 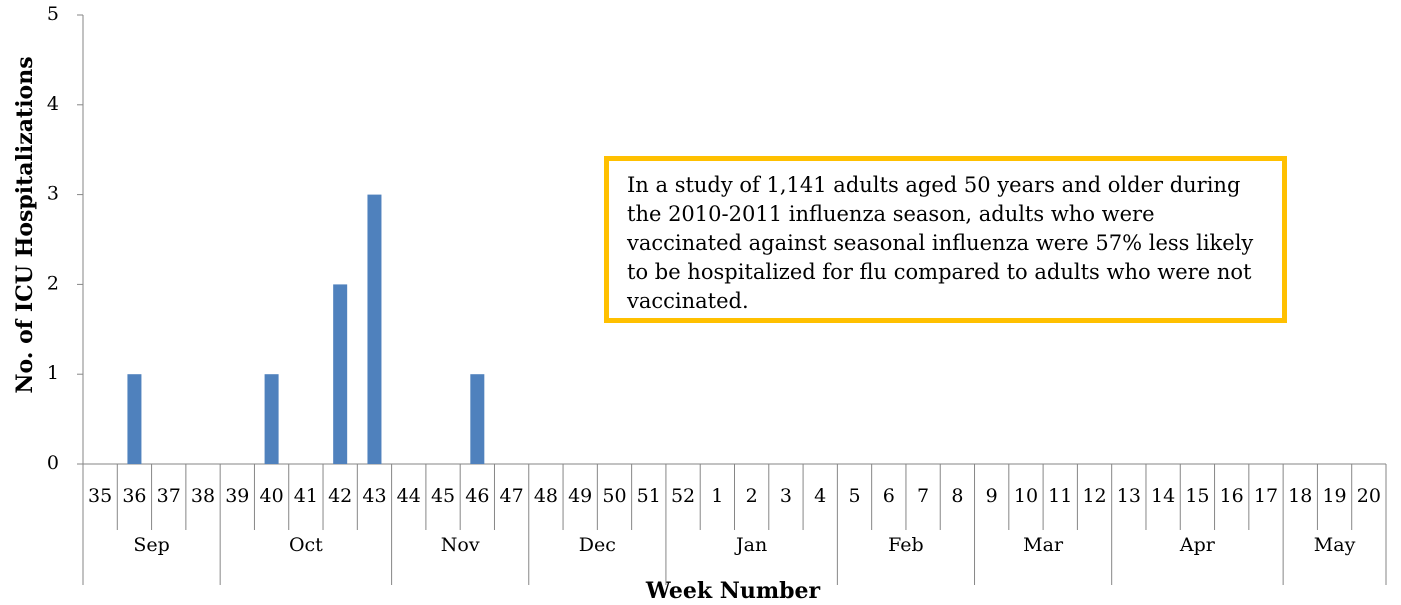 I want to click on x-tick-label: 7, so click(x=923, y=496).